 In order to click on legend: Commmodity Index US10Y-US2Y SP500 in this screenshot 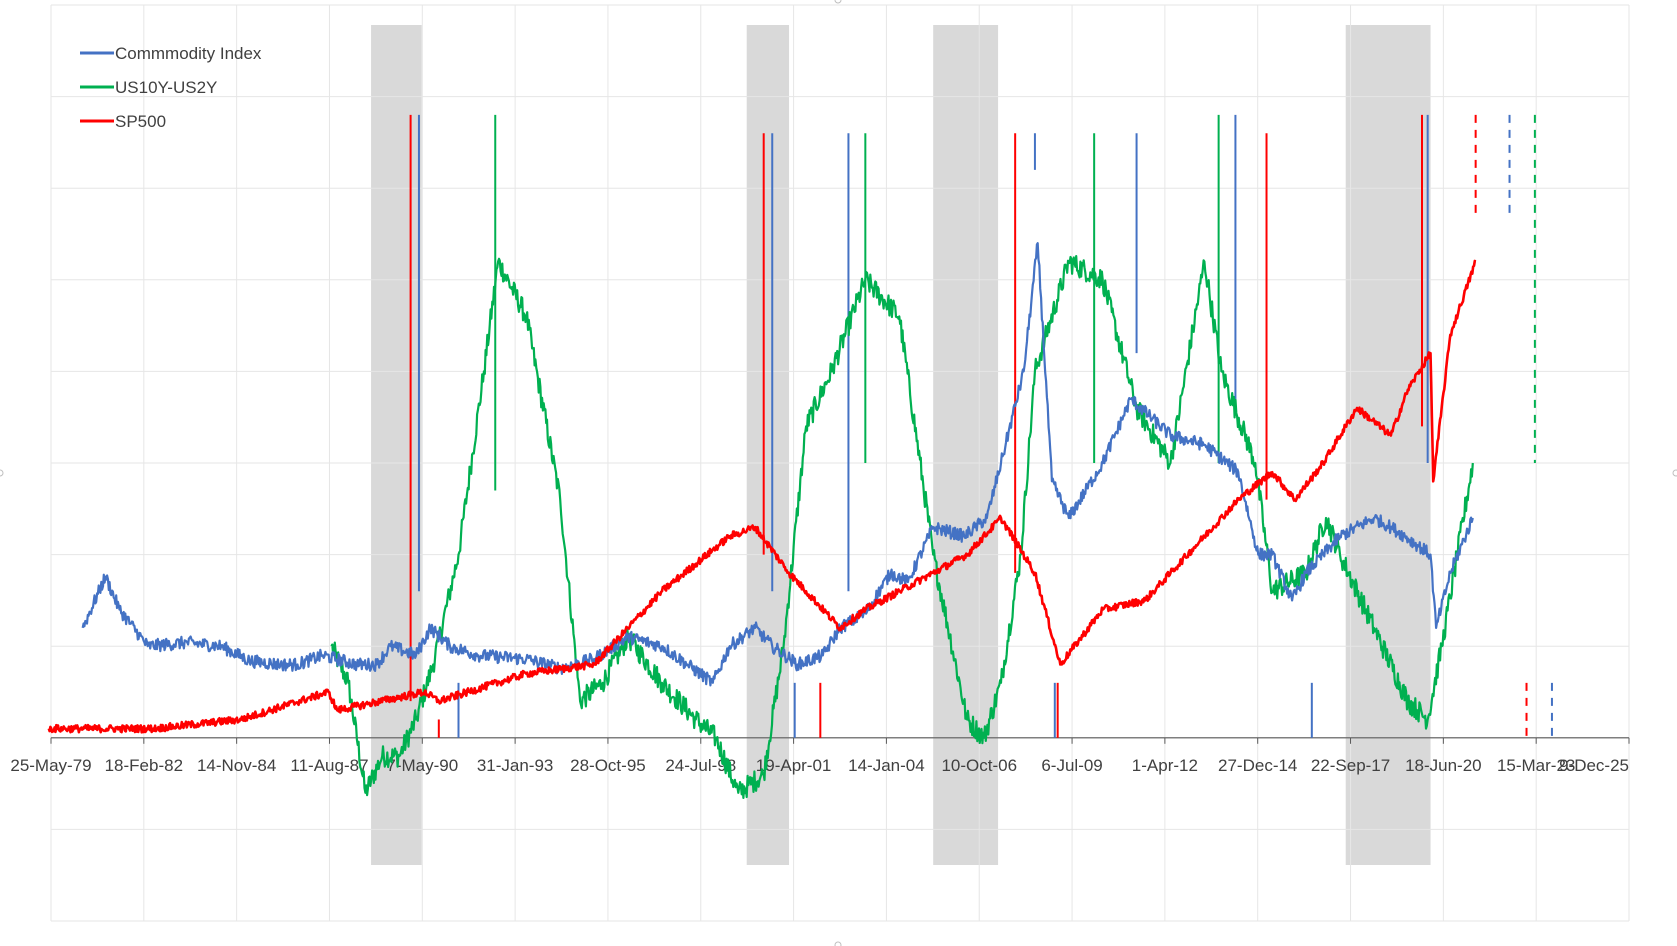, I will do `click(171, 87)`.